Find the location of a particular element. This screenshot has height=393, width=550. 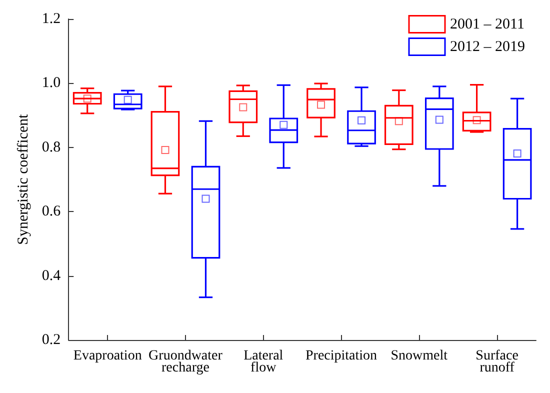

y-tick-label: 0.8 is located at coordinates (51, 147).